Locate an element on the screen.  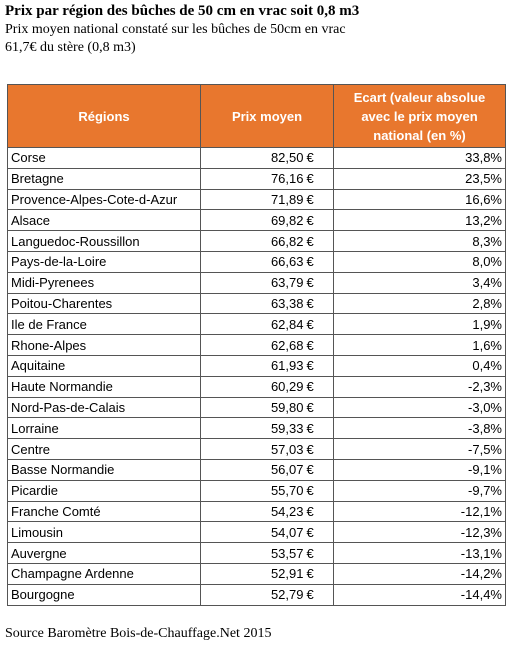
table-row: Alsace 69,82 €13,2% is located at coordinates (256, 220).